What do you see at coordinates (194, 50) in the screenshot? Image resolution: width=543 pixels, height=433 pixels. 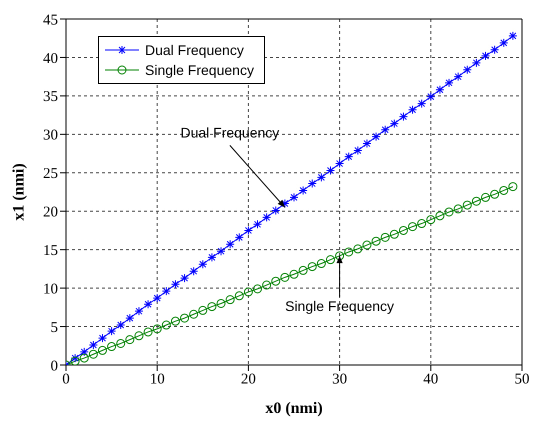 I see `legend-label: Dual Frequency` at bounding box center [194, 50].